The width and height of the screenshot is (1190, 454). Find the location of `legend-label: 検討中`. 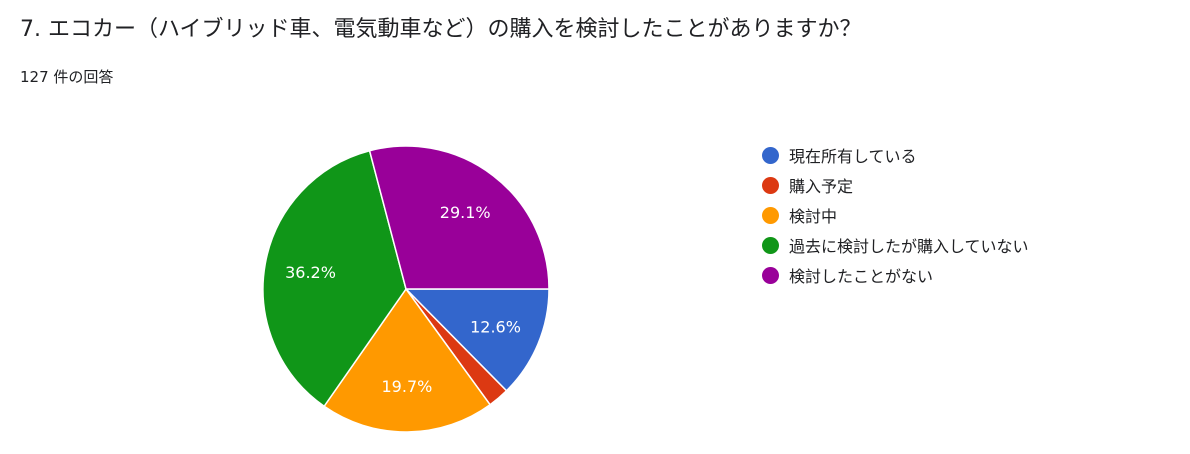

legend-label: 検討中 is located at coordinates (813, 216).